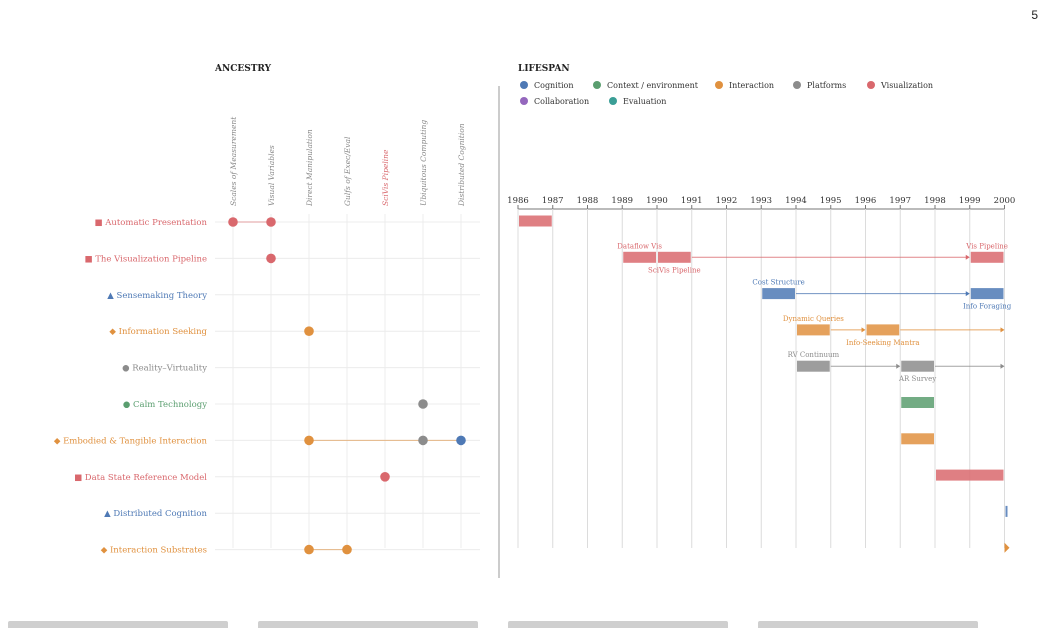 This screenshot has height=628, width=1044. What do you see at coordinates (146, 259) in the screenshot?
I see `ancestry-row-label: ■ The Visualization Pipeline` at bounding box center [146, 259].